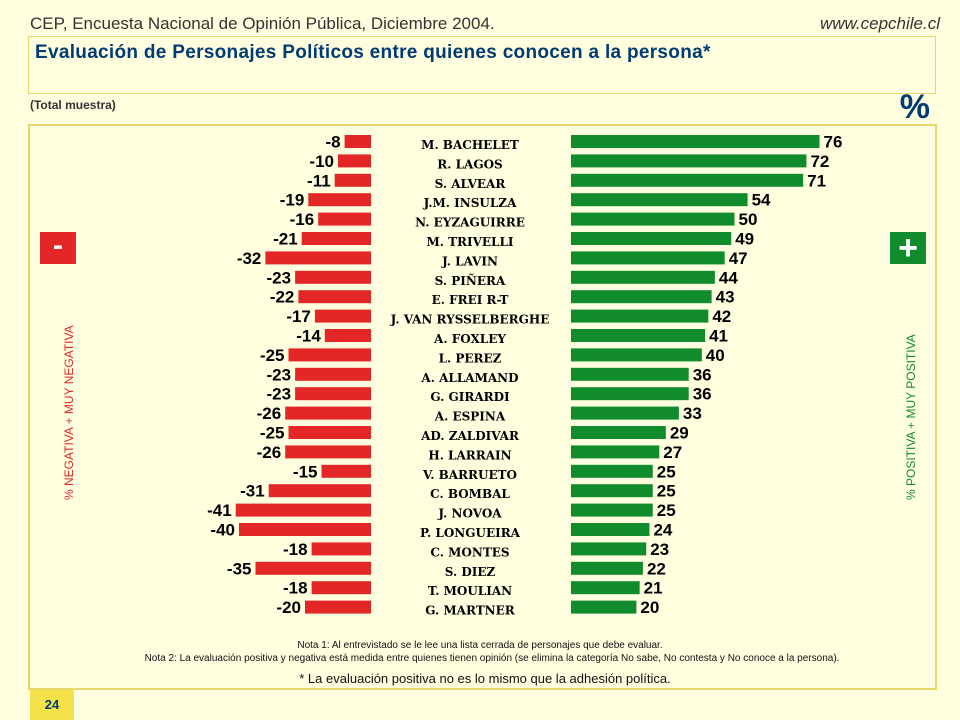 This screenshot has width=960, height=720. Describe the element at coordinates (761, 200) in the screenshot. I see `positive-value-label: 54` at that location.